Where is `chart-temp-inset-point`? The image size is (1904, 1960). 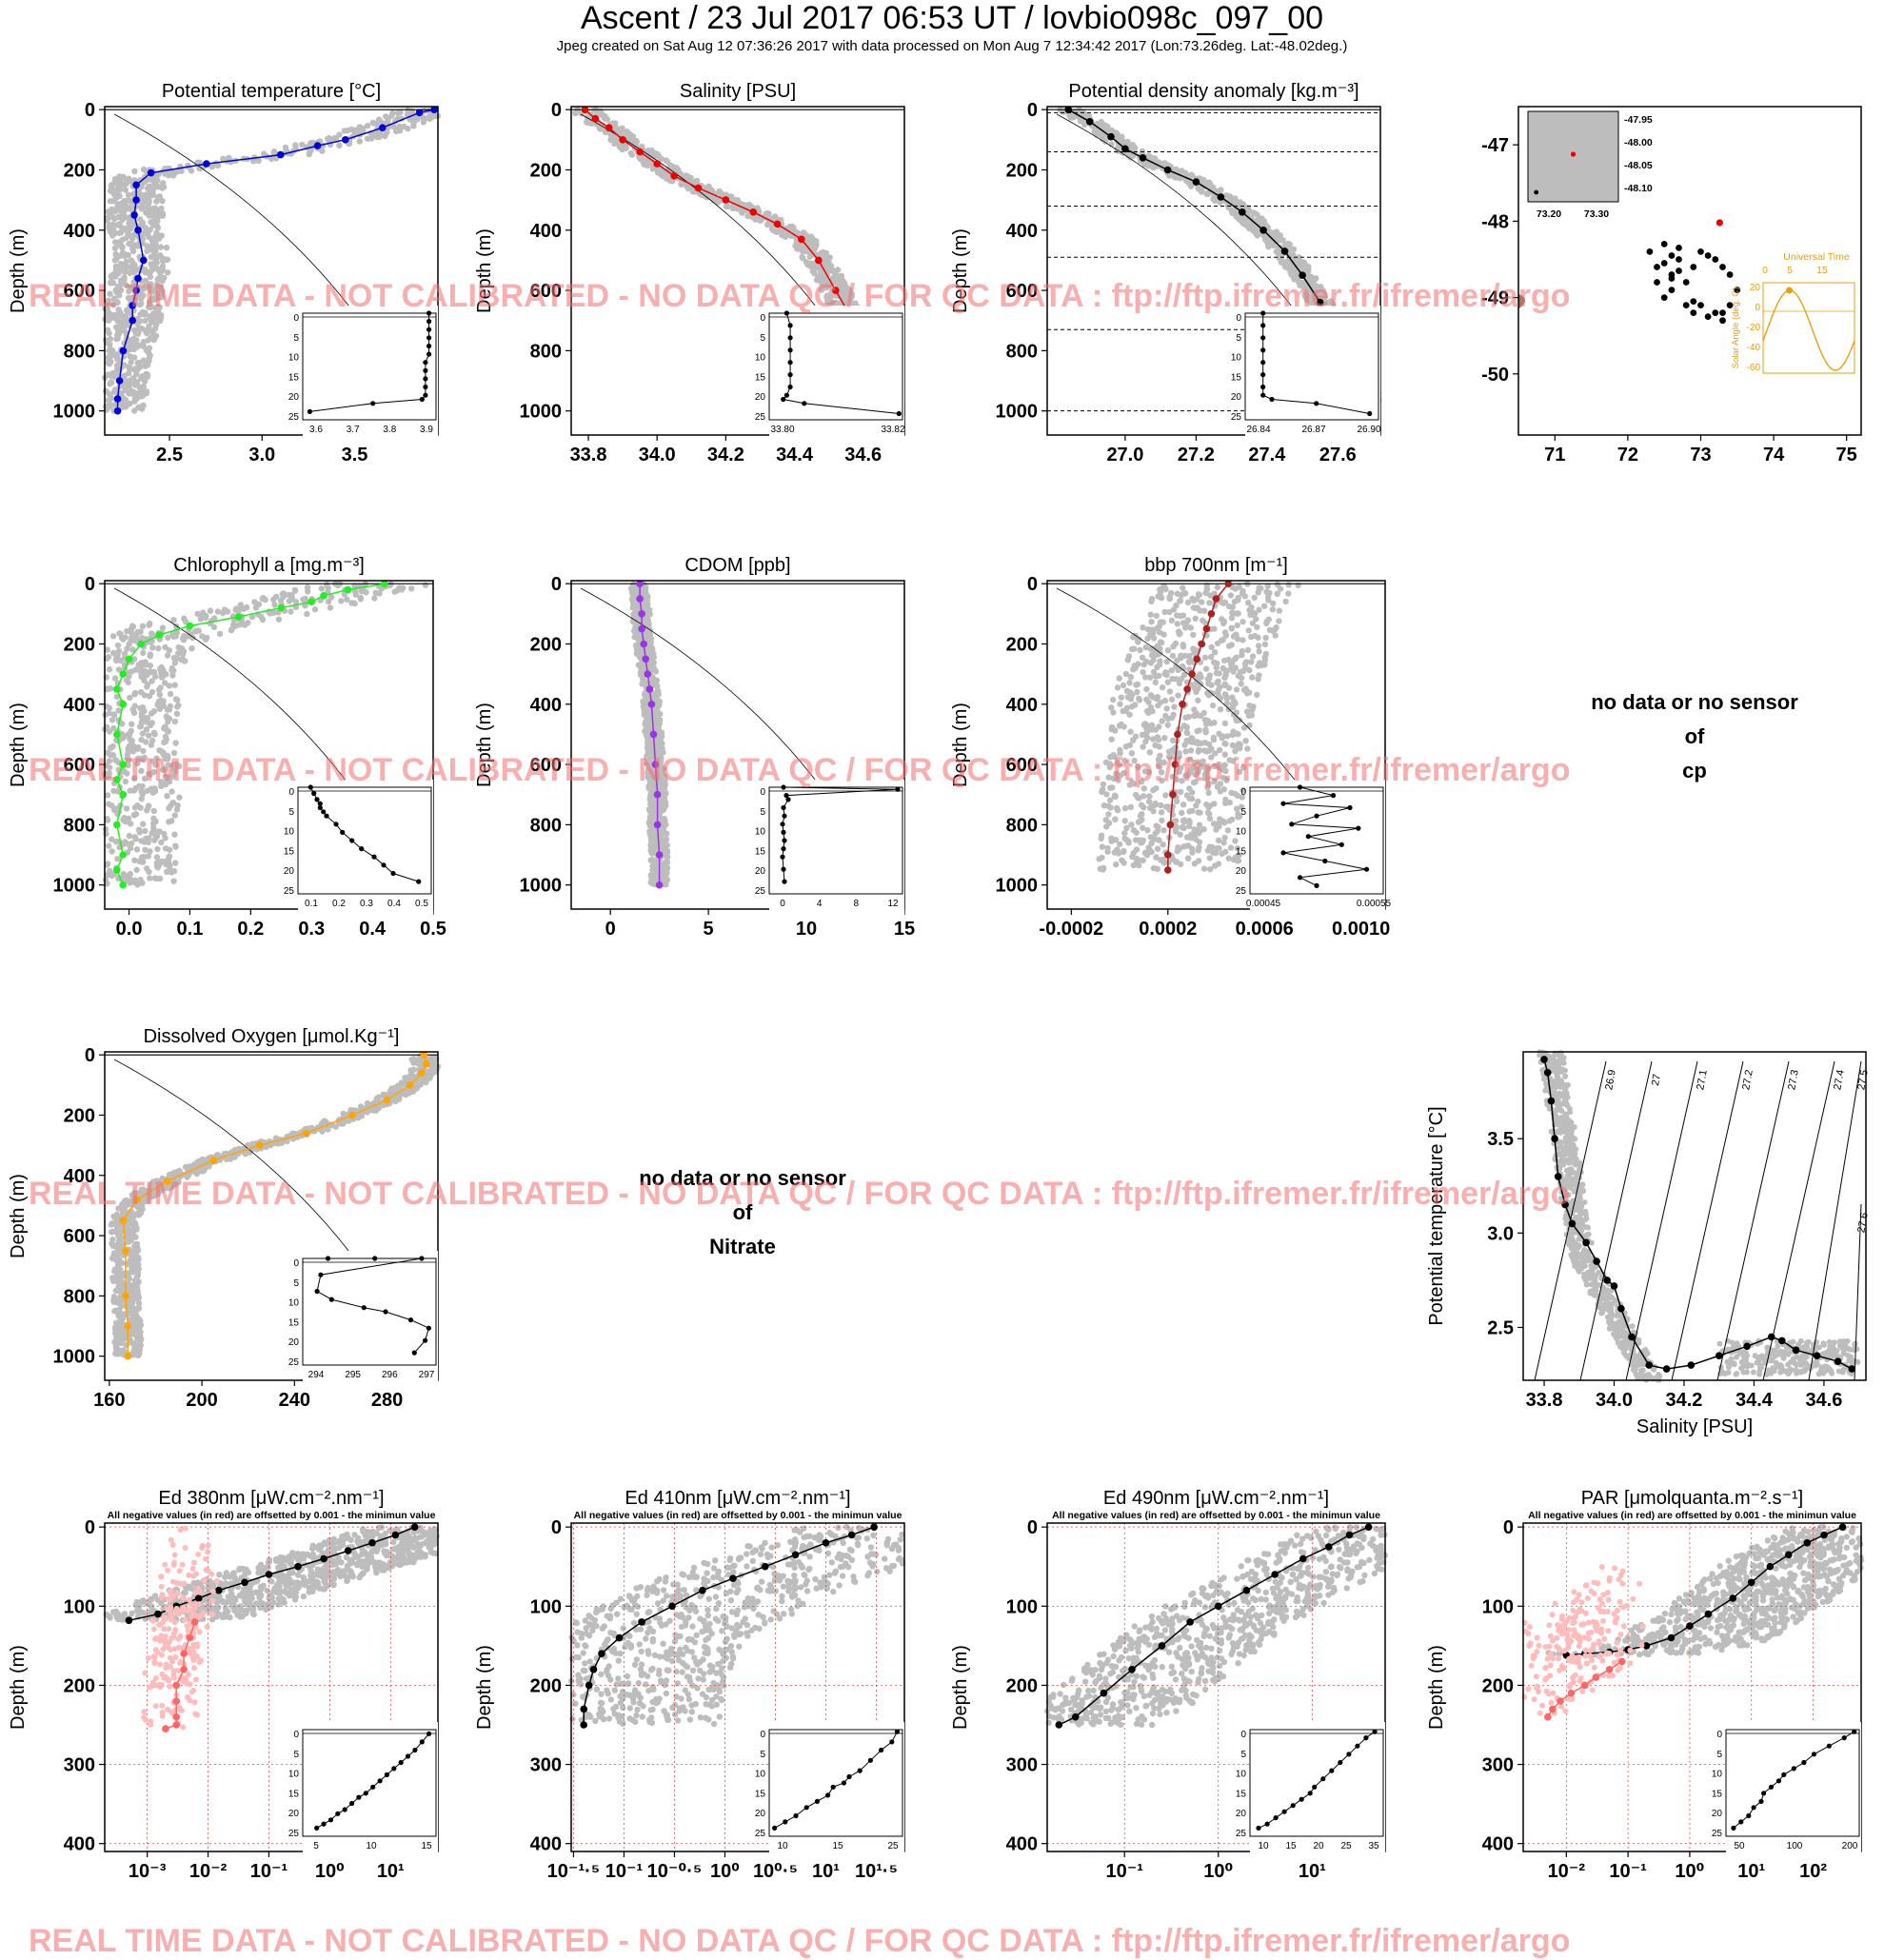 chart-temp-inset-point is located at coordinates (425, 378).